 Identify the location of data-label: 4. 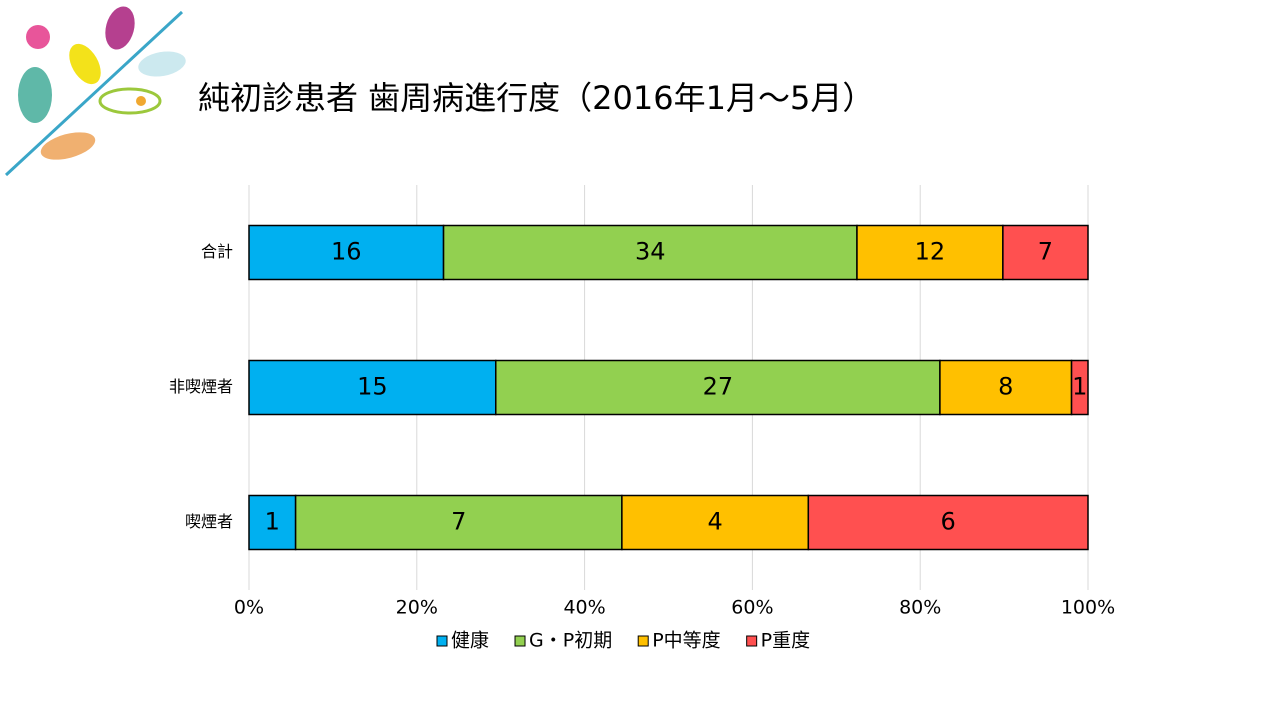
(714, 522).